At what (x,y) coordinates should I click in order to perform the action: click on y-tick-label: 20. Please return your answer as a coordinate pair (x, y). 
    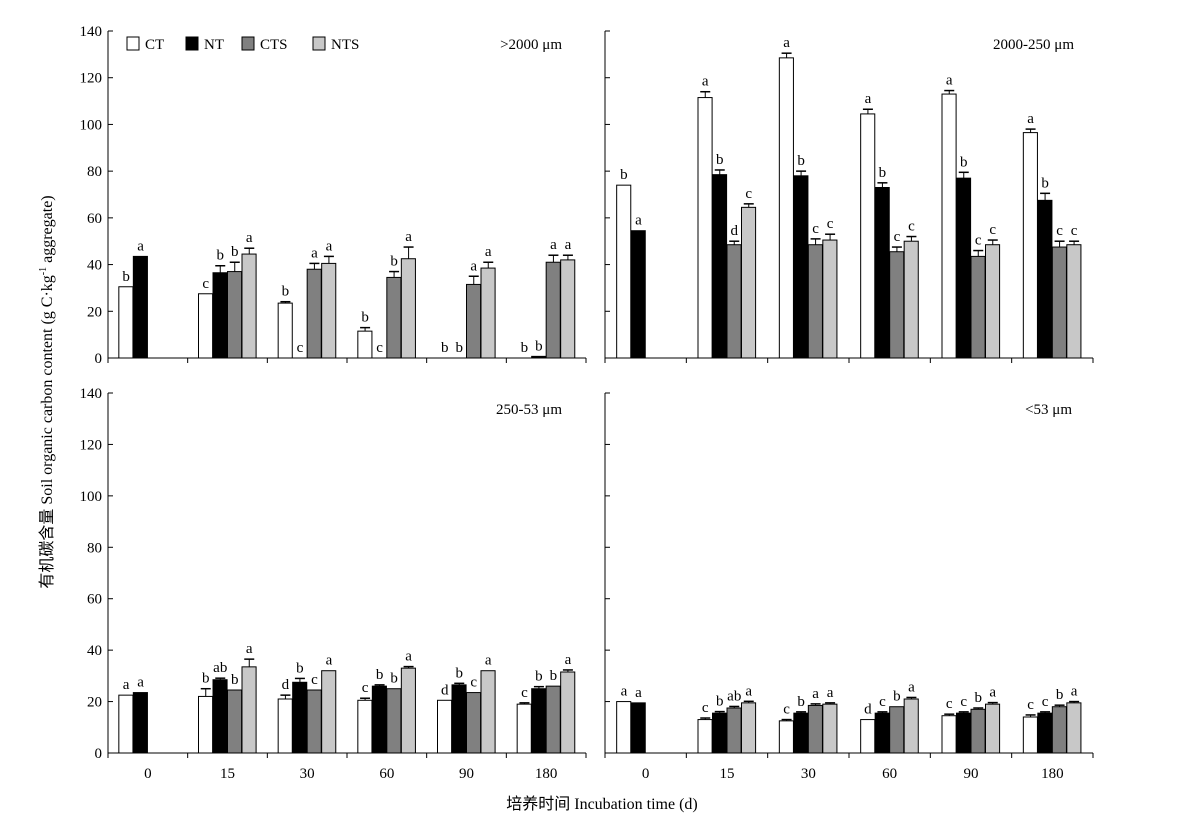
    Looking at the image, I should click on (94, 312).